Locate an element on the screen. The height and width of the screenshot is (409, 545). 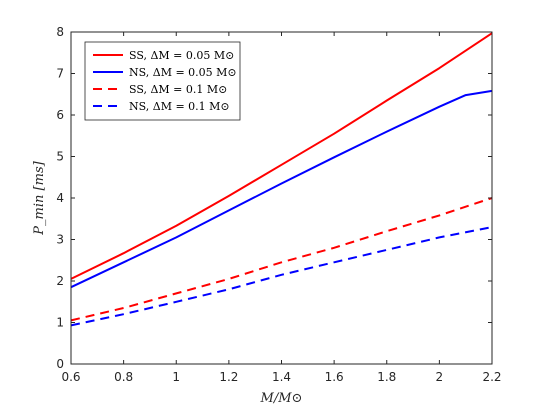
y-tick-label: 0 is located at coordinates (60, 364).